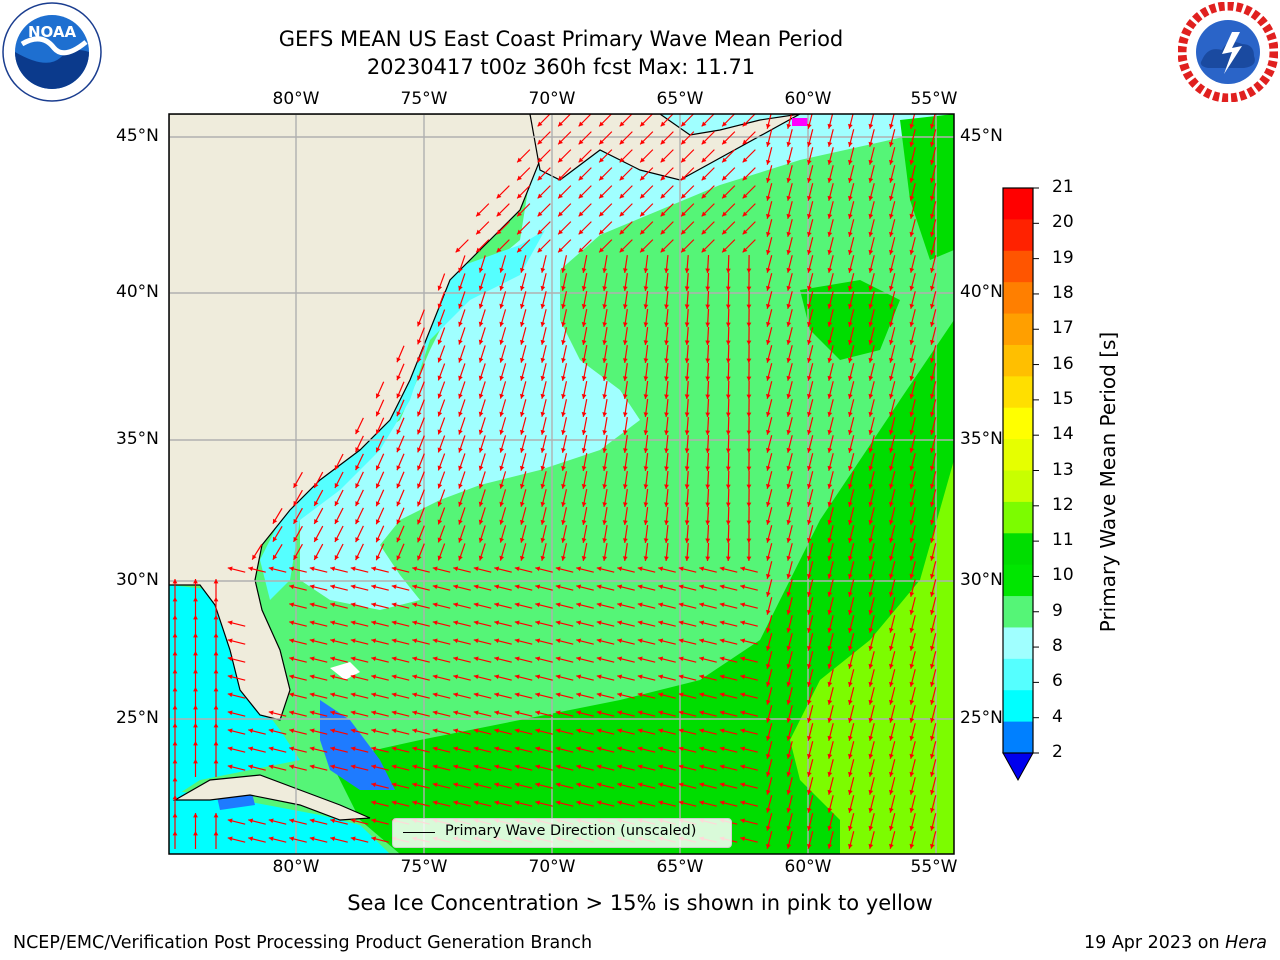 The image size is (1280, 960). What do you see at coordinates (1018, 329) in the screenshot?
I see `colorbar-segment` at bounding box center [1018, 329].